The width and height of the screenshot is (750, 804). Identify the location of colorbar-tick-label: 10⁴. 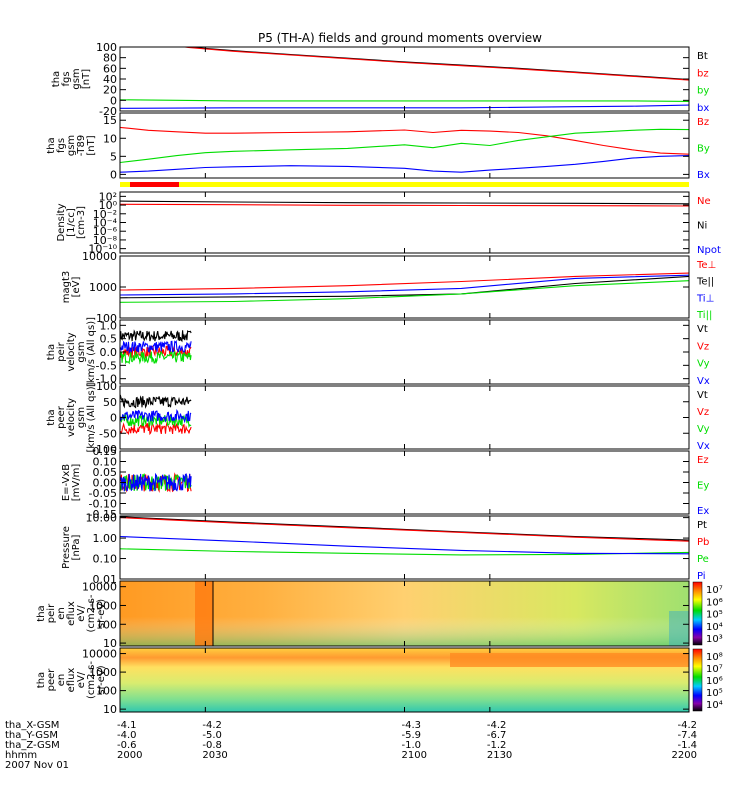
(714, 627).